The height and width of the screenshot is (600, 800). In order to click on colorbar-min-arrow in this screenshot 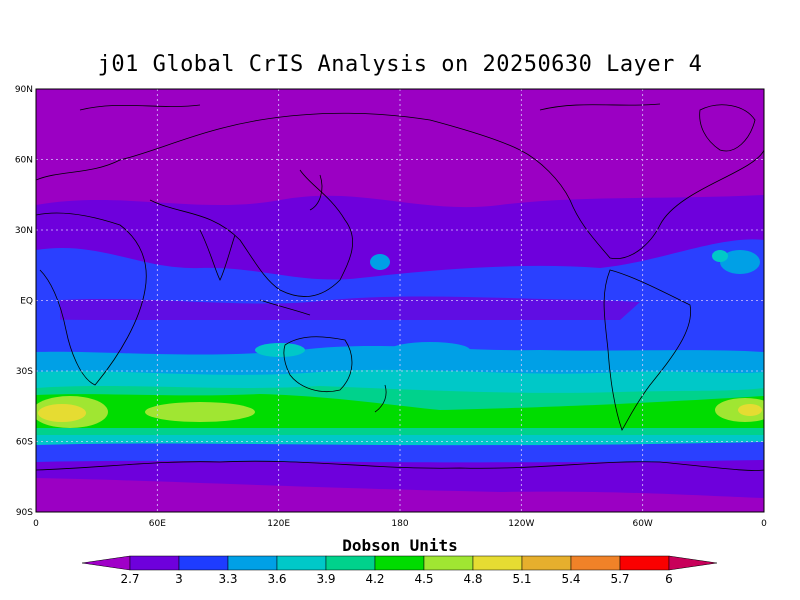, I will do `click(106, 563)`.